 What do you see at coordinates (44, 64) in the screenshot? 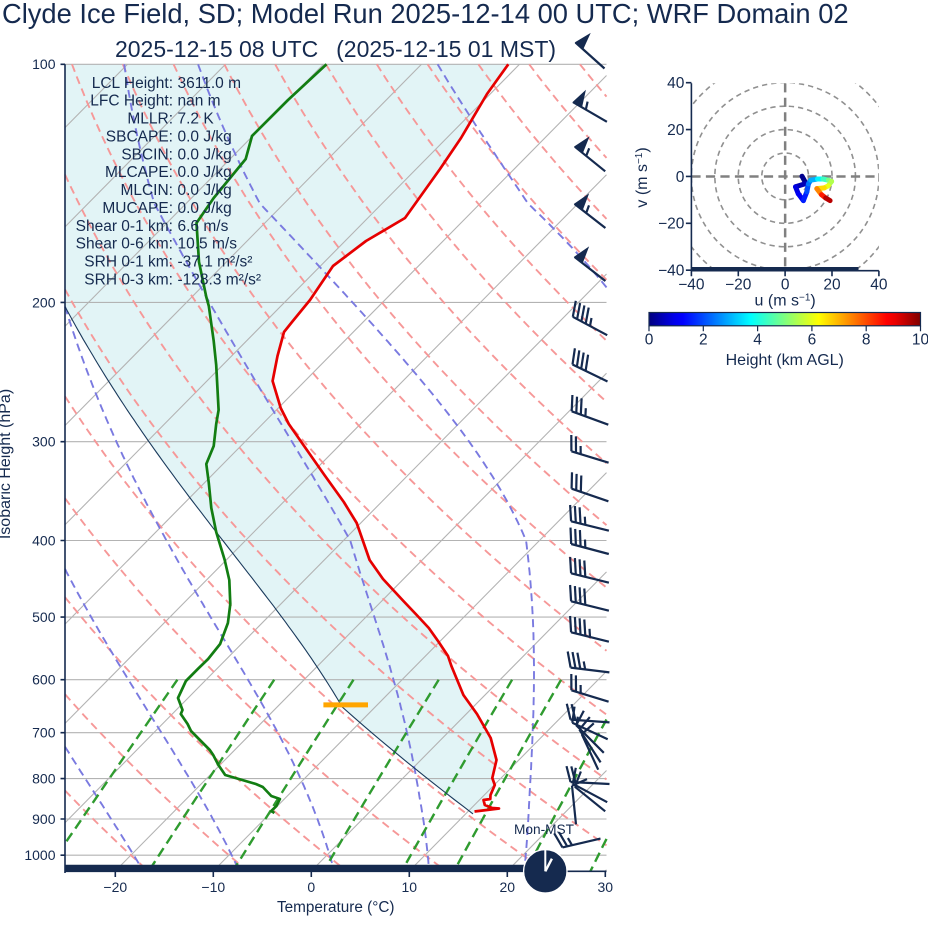
I see `svg-text: 100` at bounding box center [44, 64].